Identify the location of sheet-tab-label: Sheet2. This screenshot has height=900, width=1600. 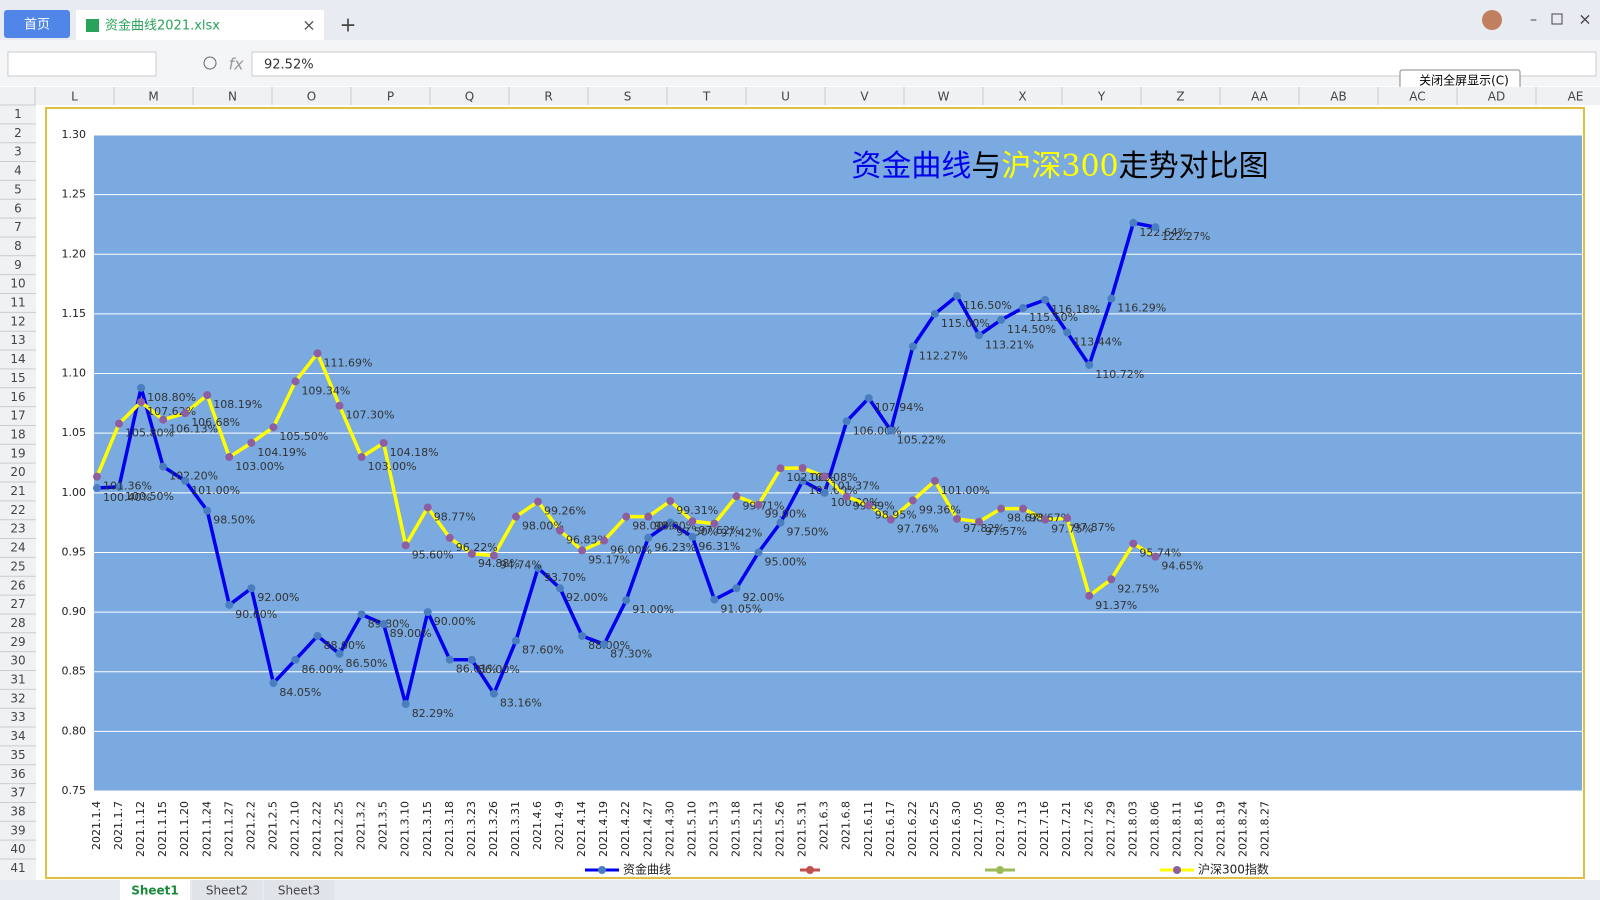
(227, 891).